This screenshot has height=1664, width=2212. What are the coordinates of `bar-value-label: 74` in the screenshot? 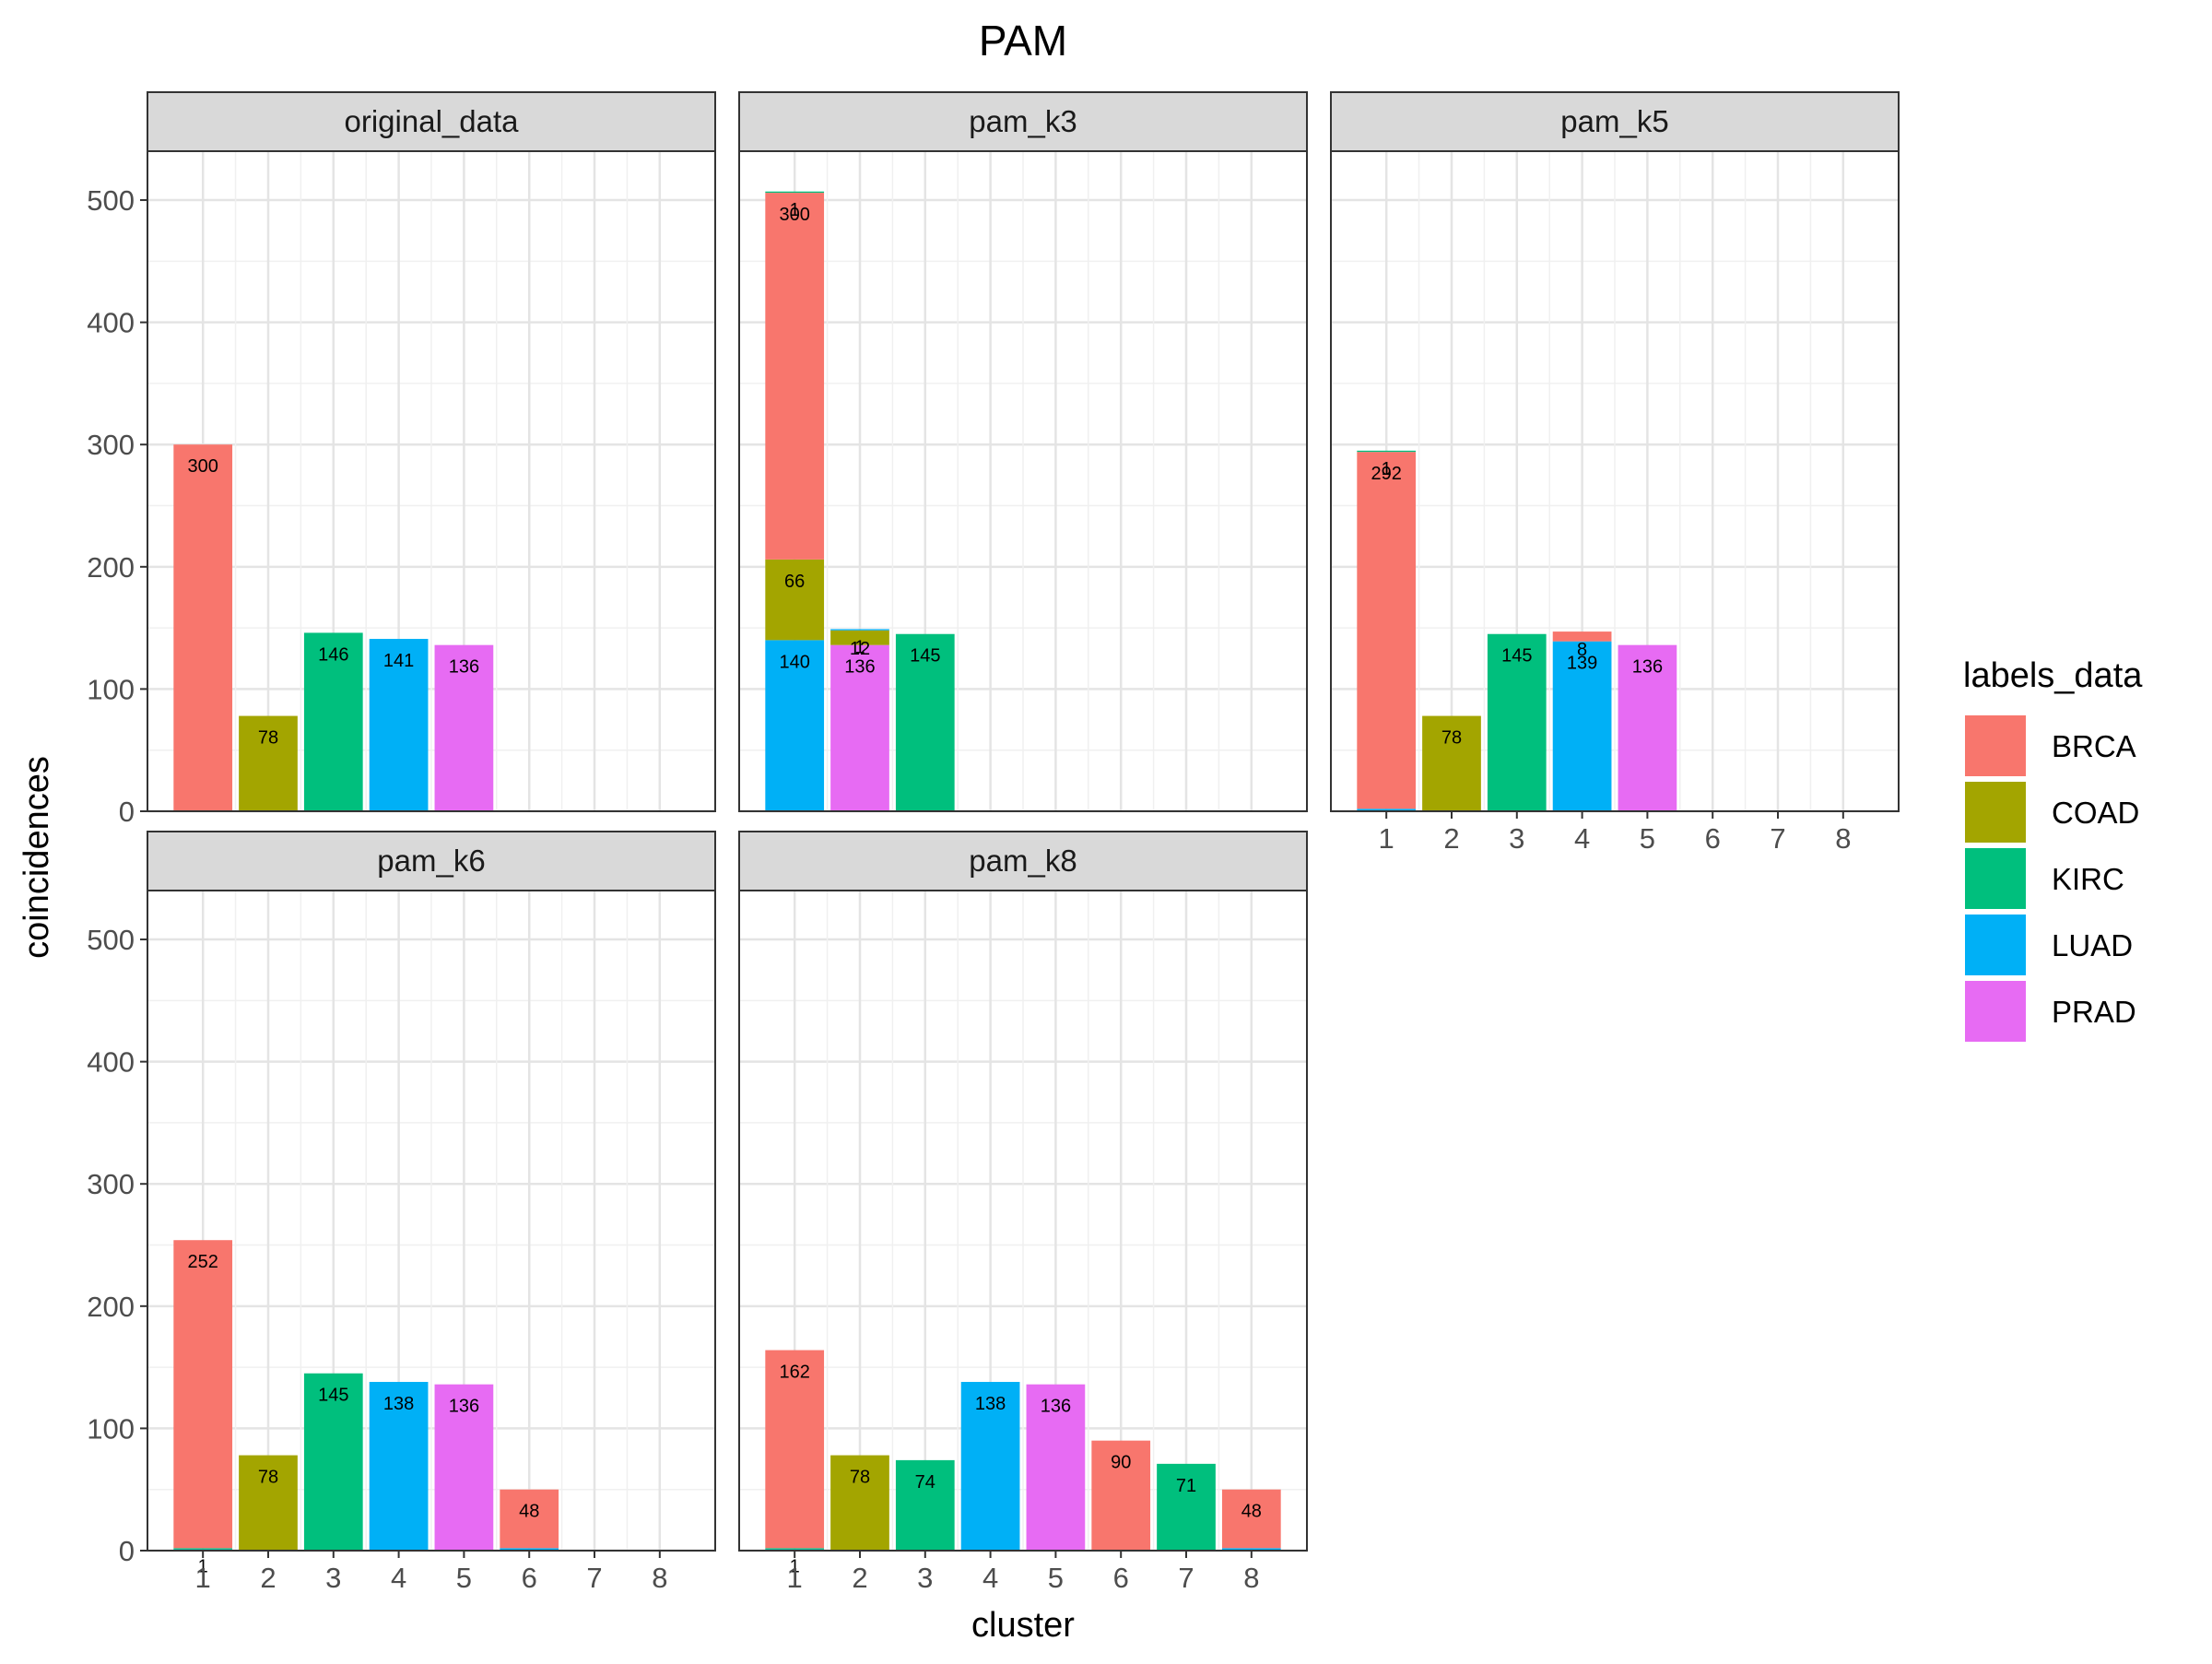 It's located at (925, 1482).